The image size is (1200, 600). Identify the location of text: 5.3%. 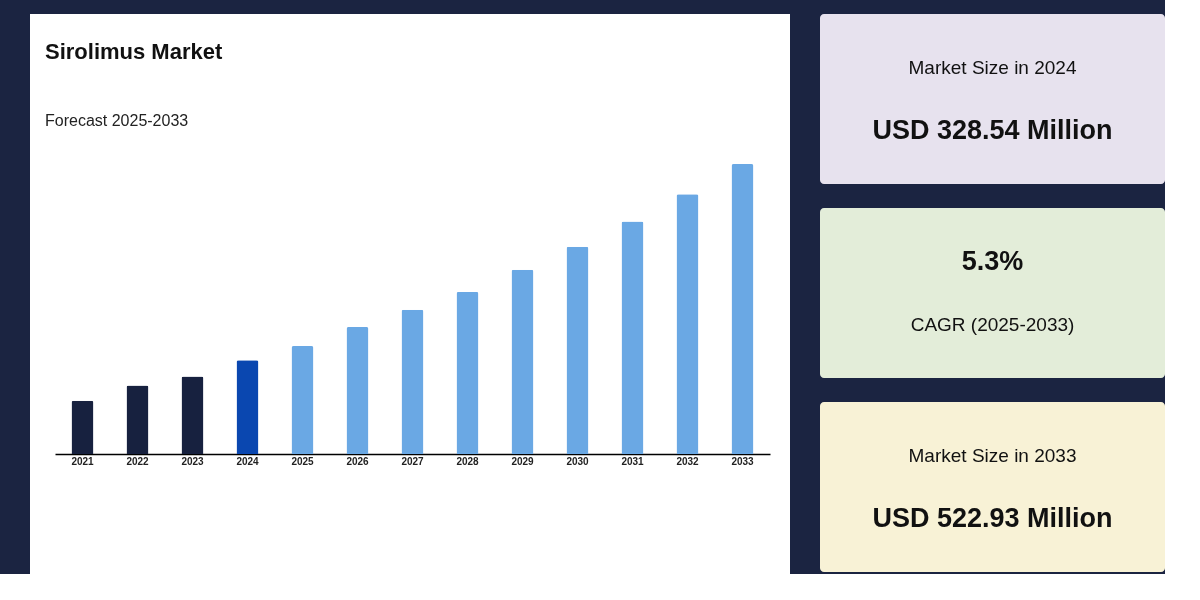
(992, 261).